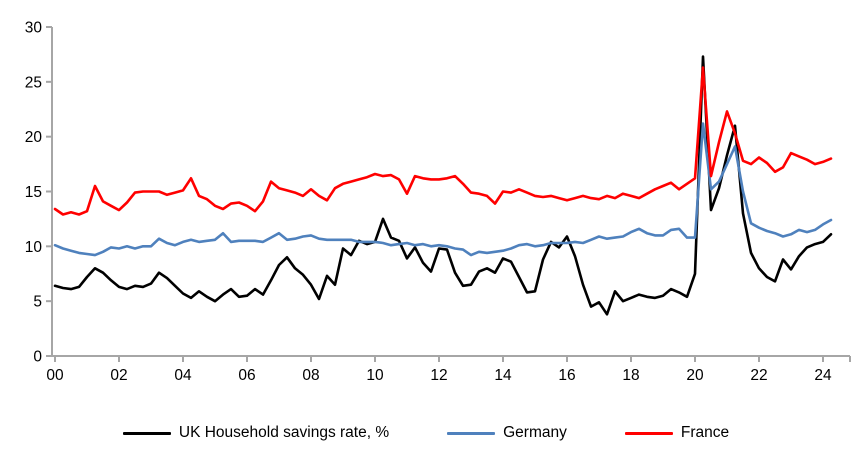 The height and width of the screenshot is (476, 852). Describe the element at coordinates (34, 137) in the screenshot. I see `y-axis-tick-label: 20` at that location.